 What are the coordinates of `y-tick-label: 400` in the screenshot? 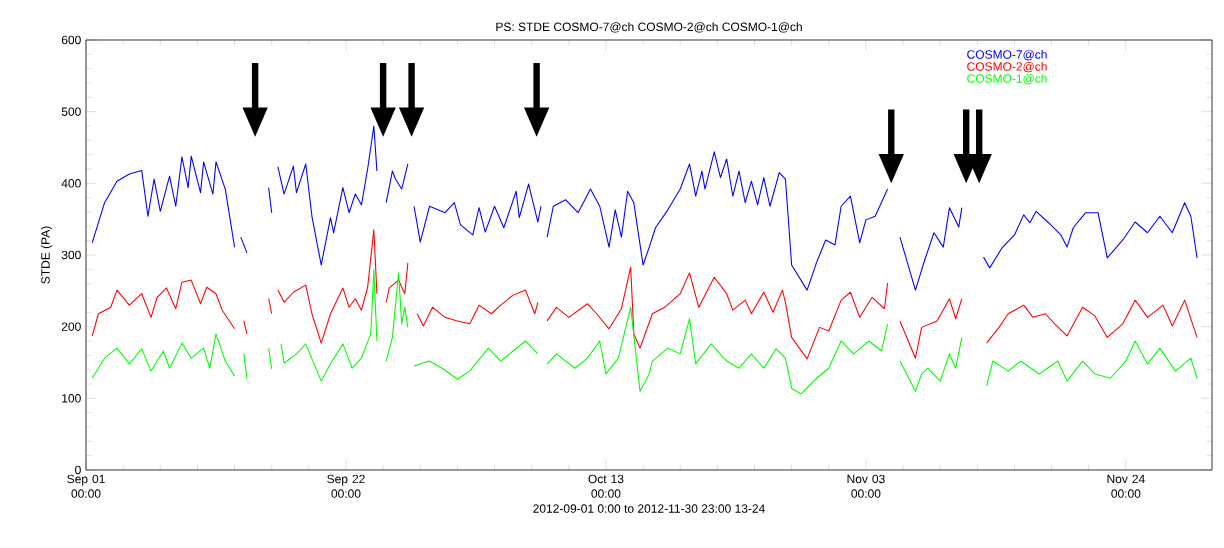 It's located at (71, 183).